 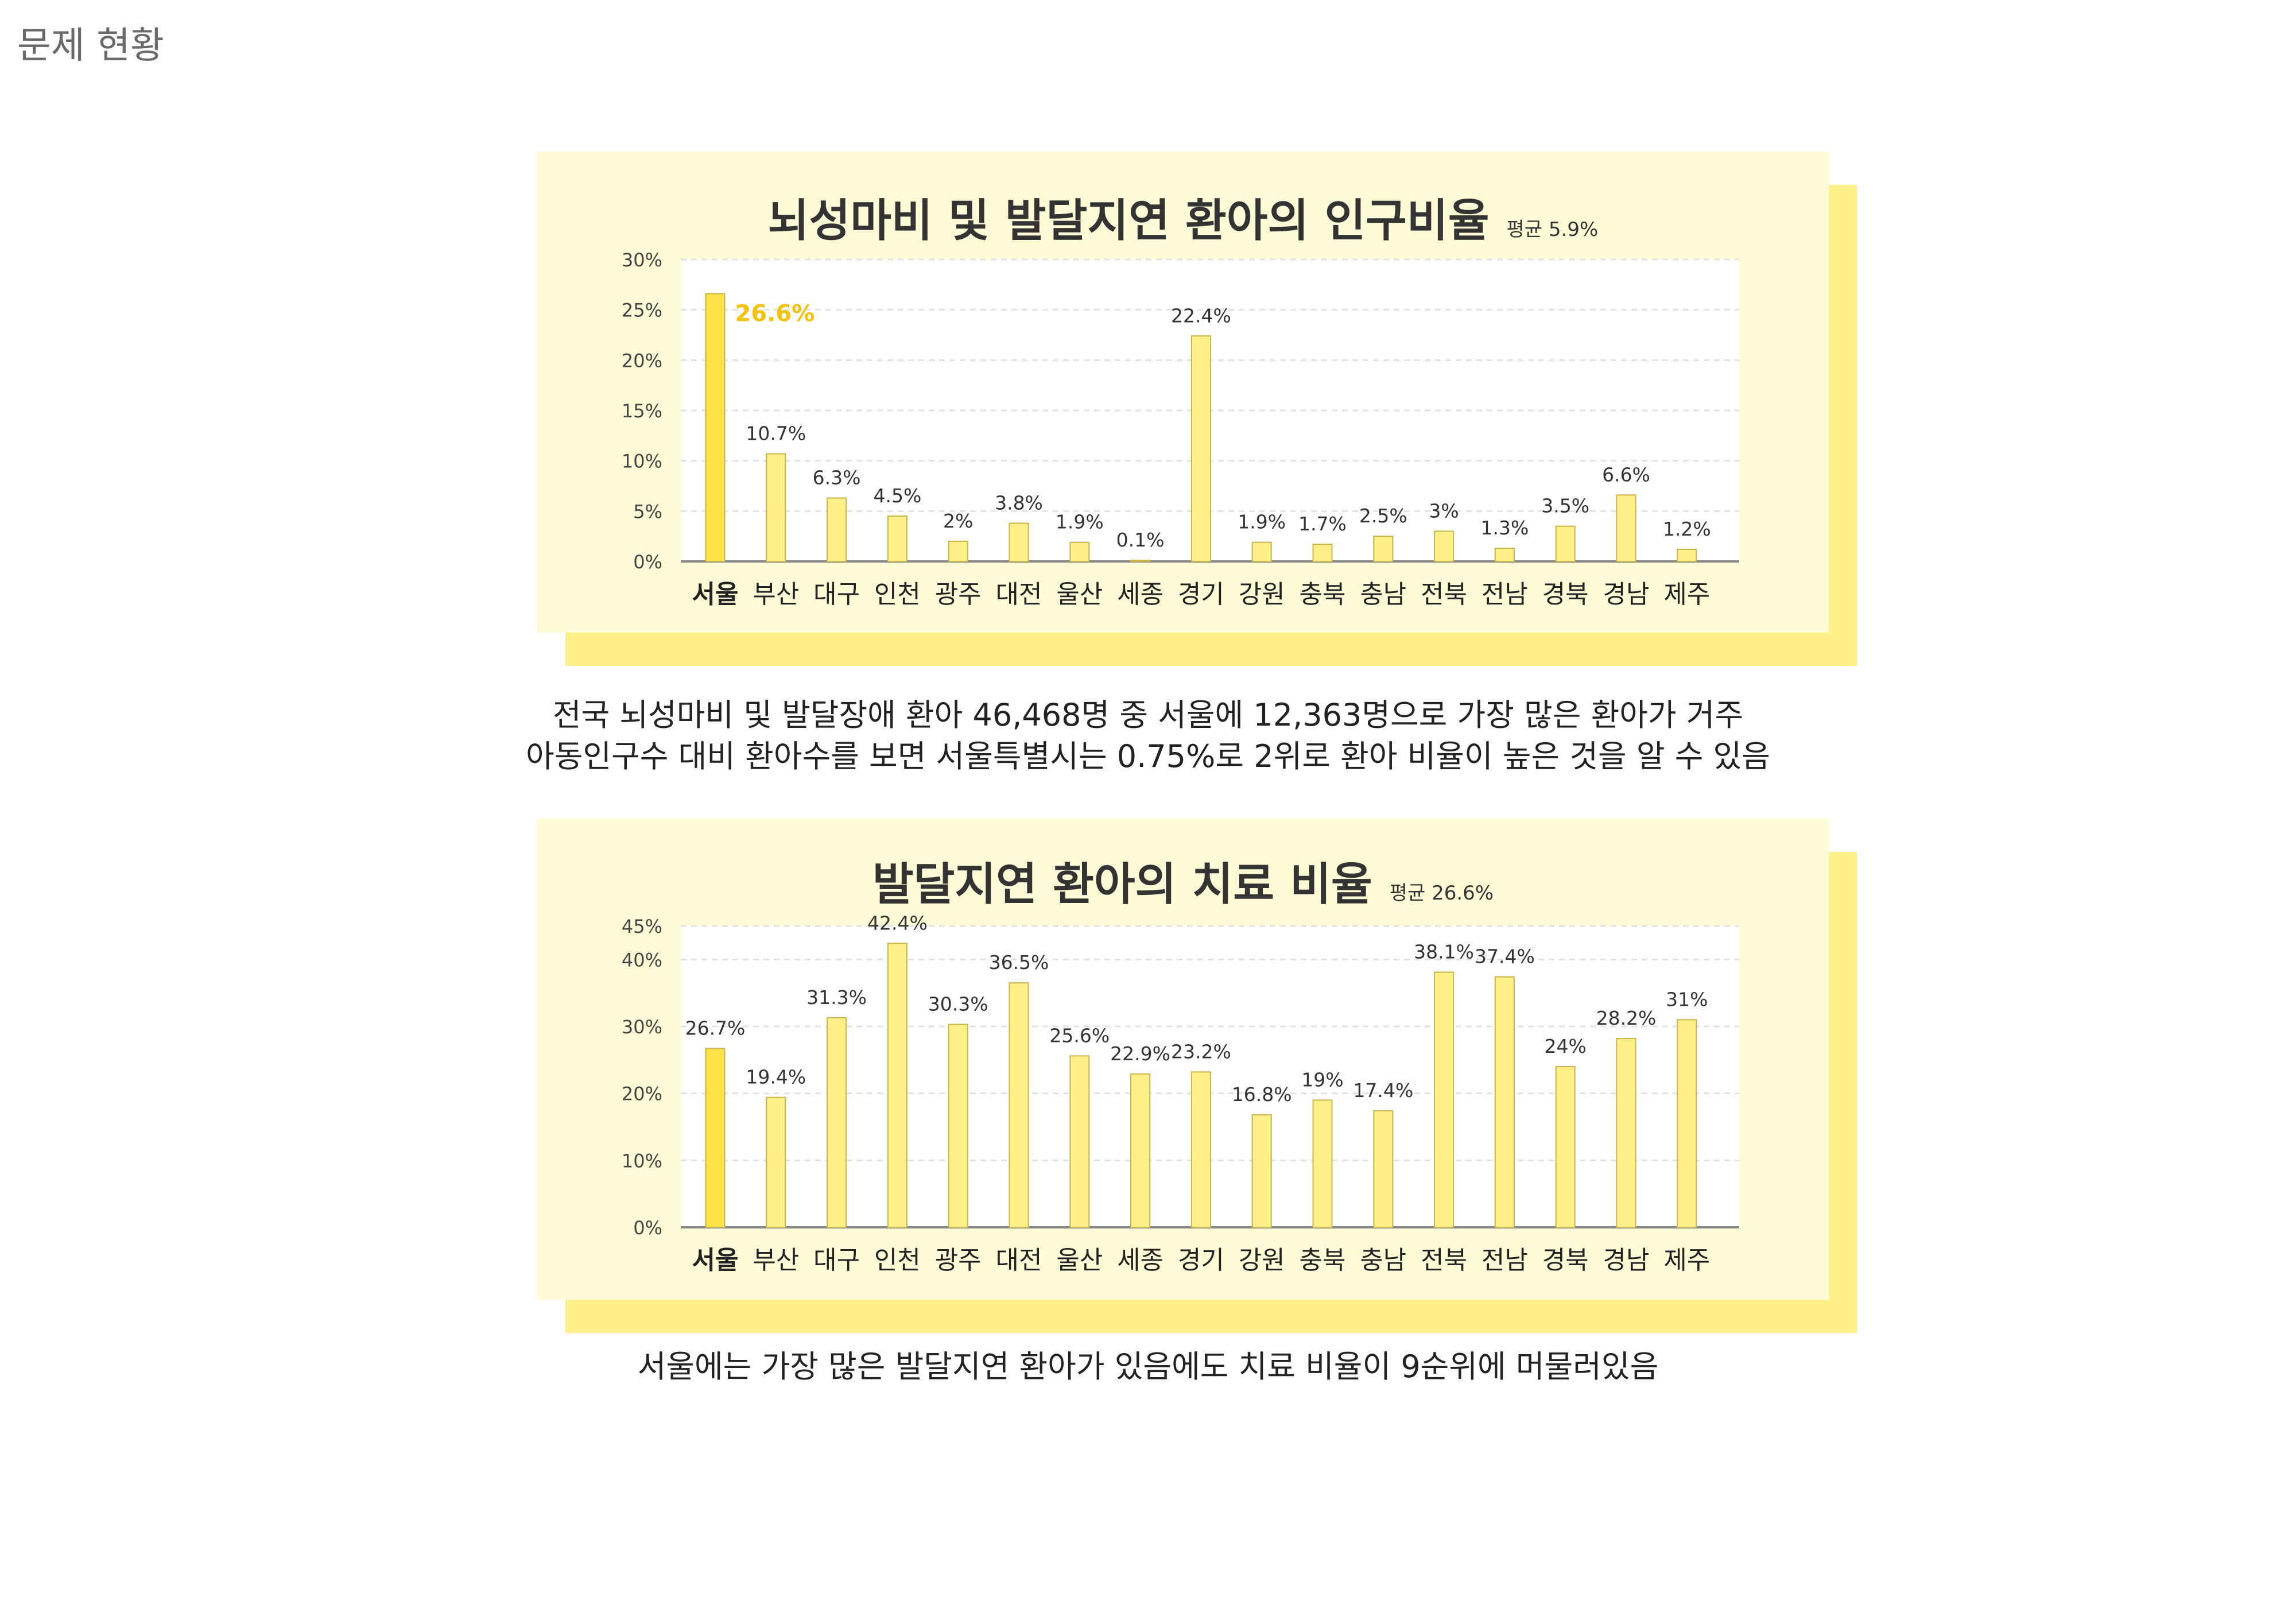 What do you see at coordinates (642, 960) in the screenshot?
I see `chart2-y-tick-label: 40%` at bounding box center [642, 960].